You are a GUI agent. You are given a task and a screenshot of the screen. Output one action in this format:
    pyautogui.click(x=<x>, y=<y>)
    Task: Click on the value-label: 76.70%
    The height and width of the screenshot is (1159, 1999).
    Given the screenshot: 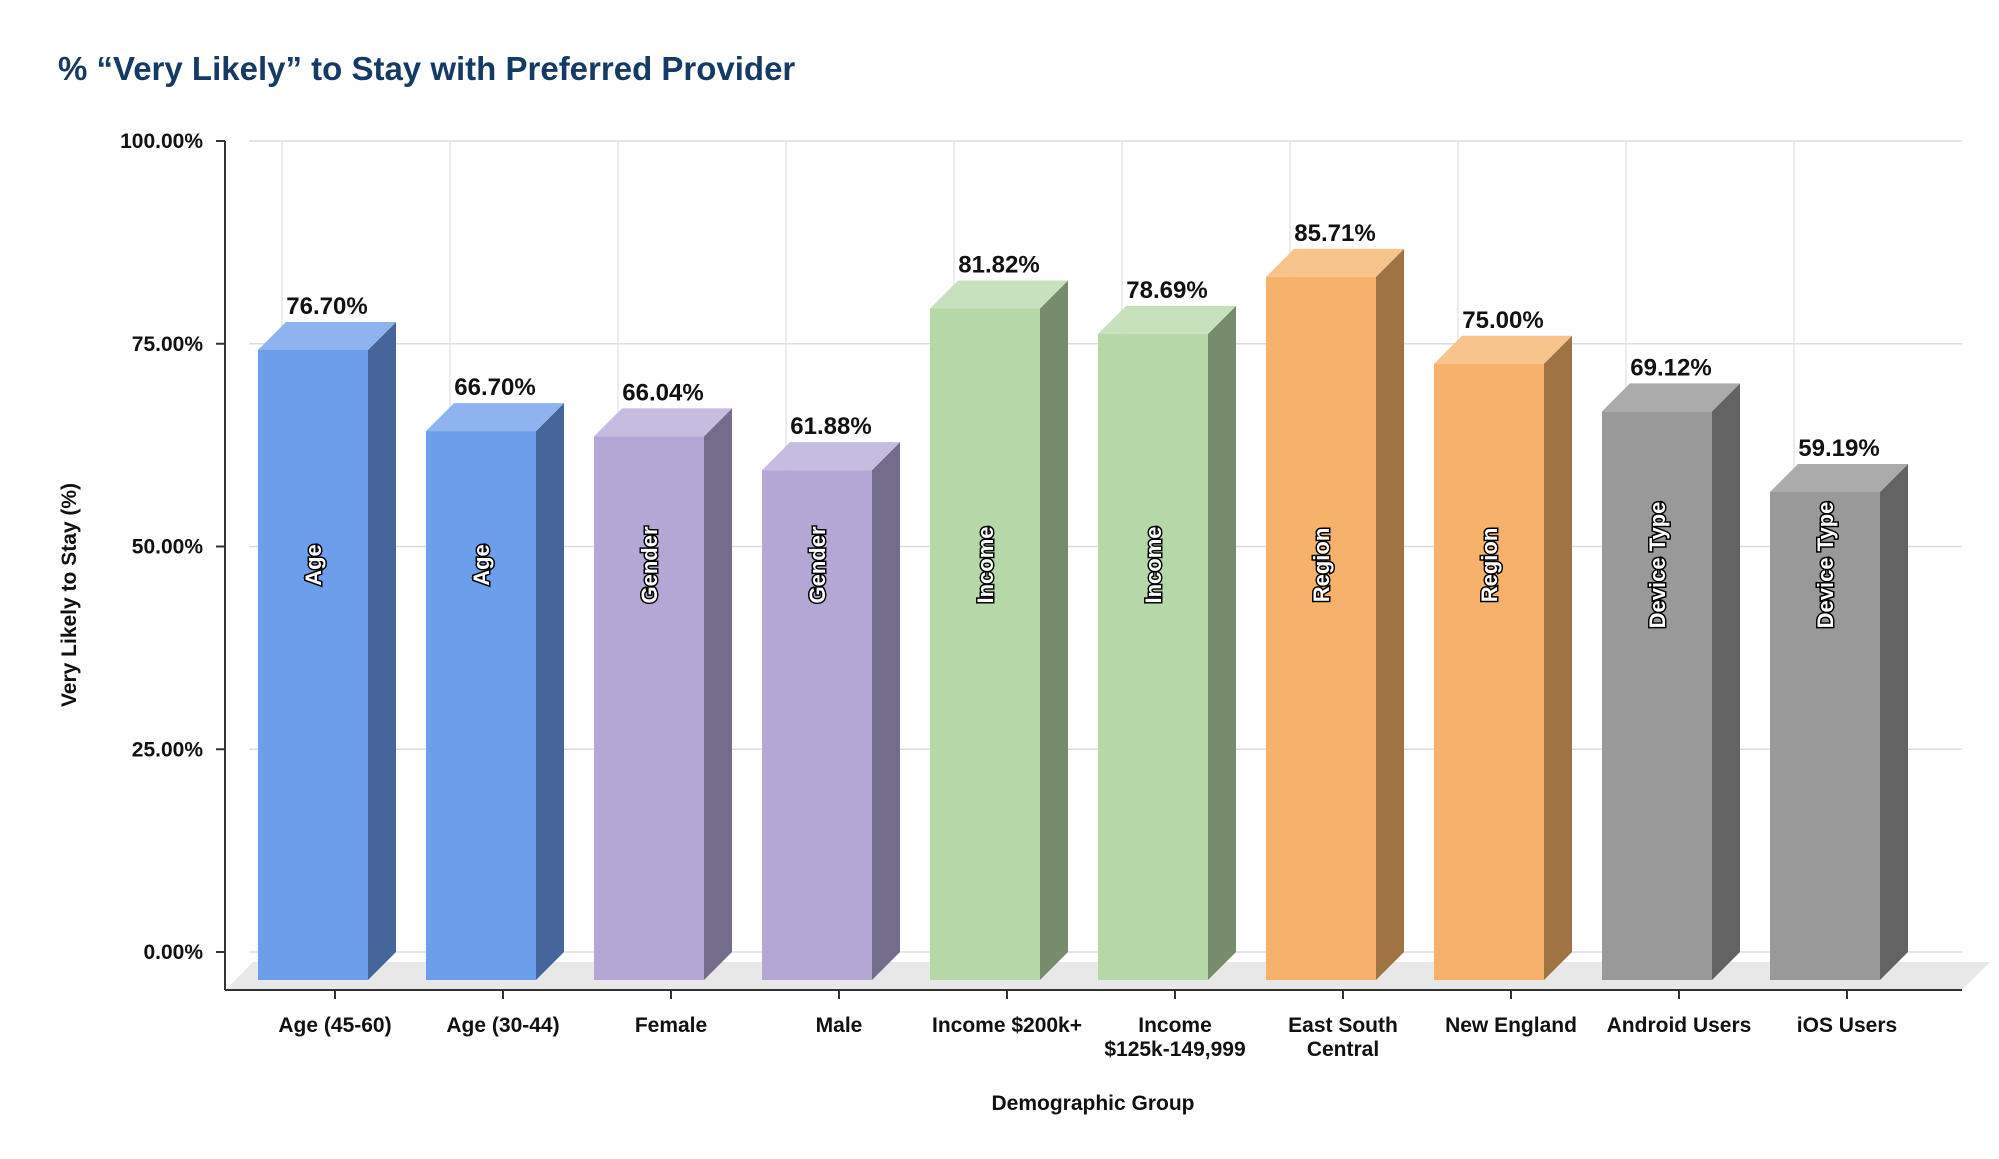 What is the action you would take?
    pyautogui.click(x=326, y=306)
    